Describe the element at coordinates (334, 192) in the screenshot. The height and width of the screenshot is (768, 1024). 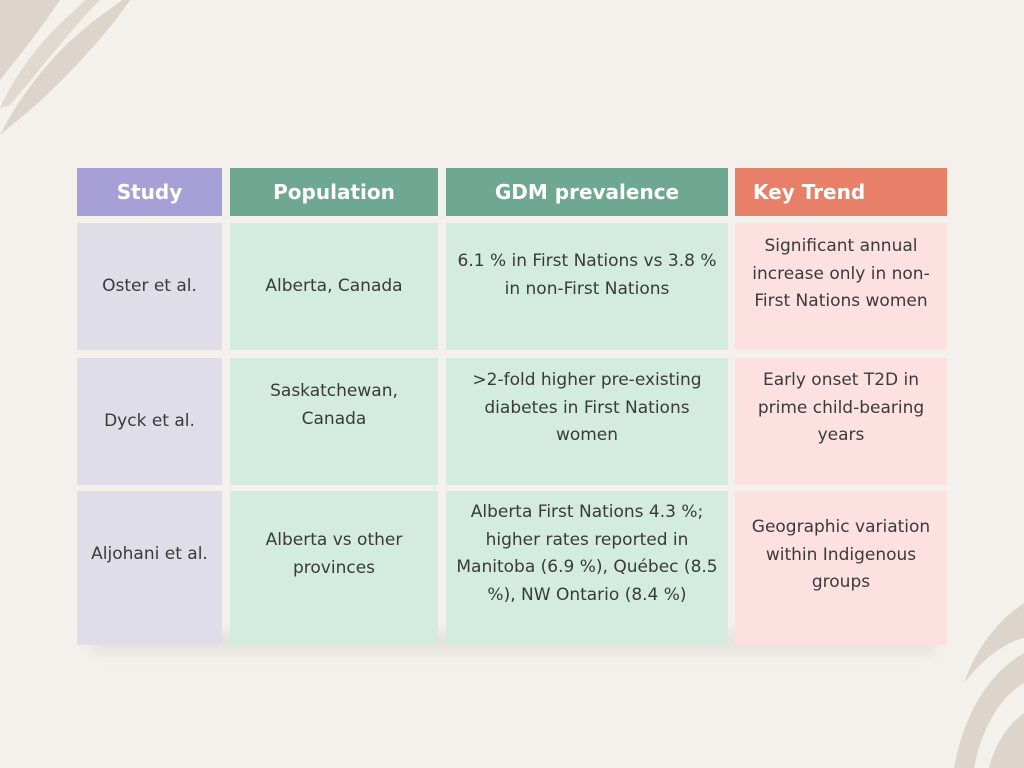
I see `header-population: Population` at that location.